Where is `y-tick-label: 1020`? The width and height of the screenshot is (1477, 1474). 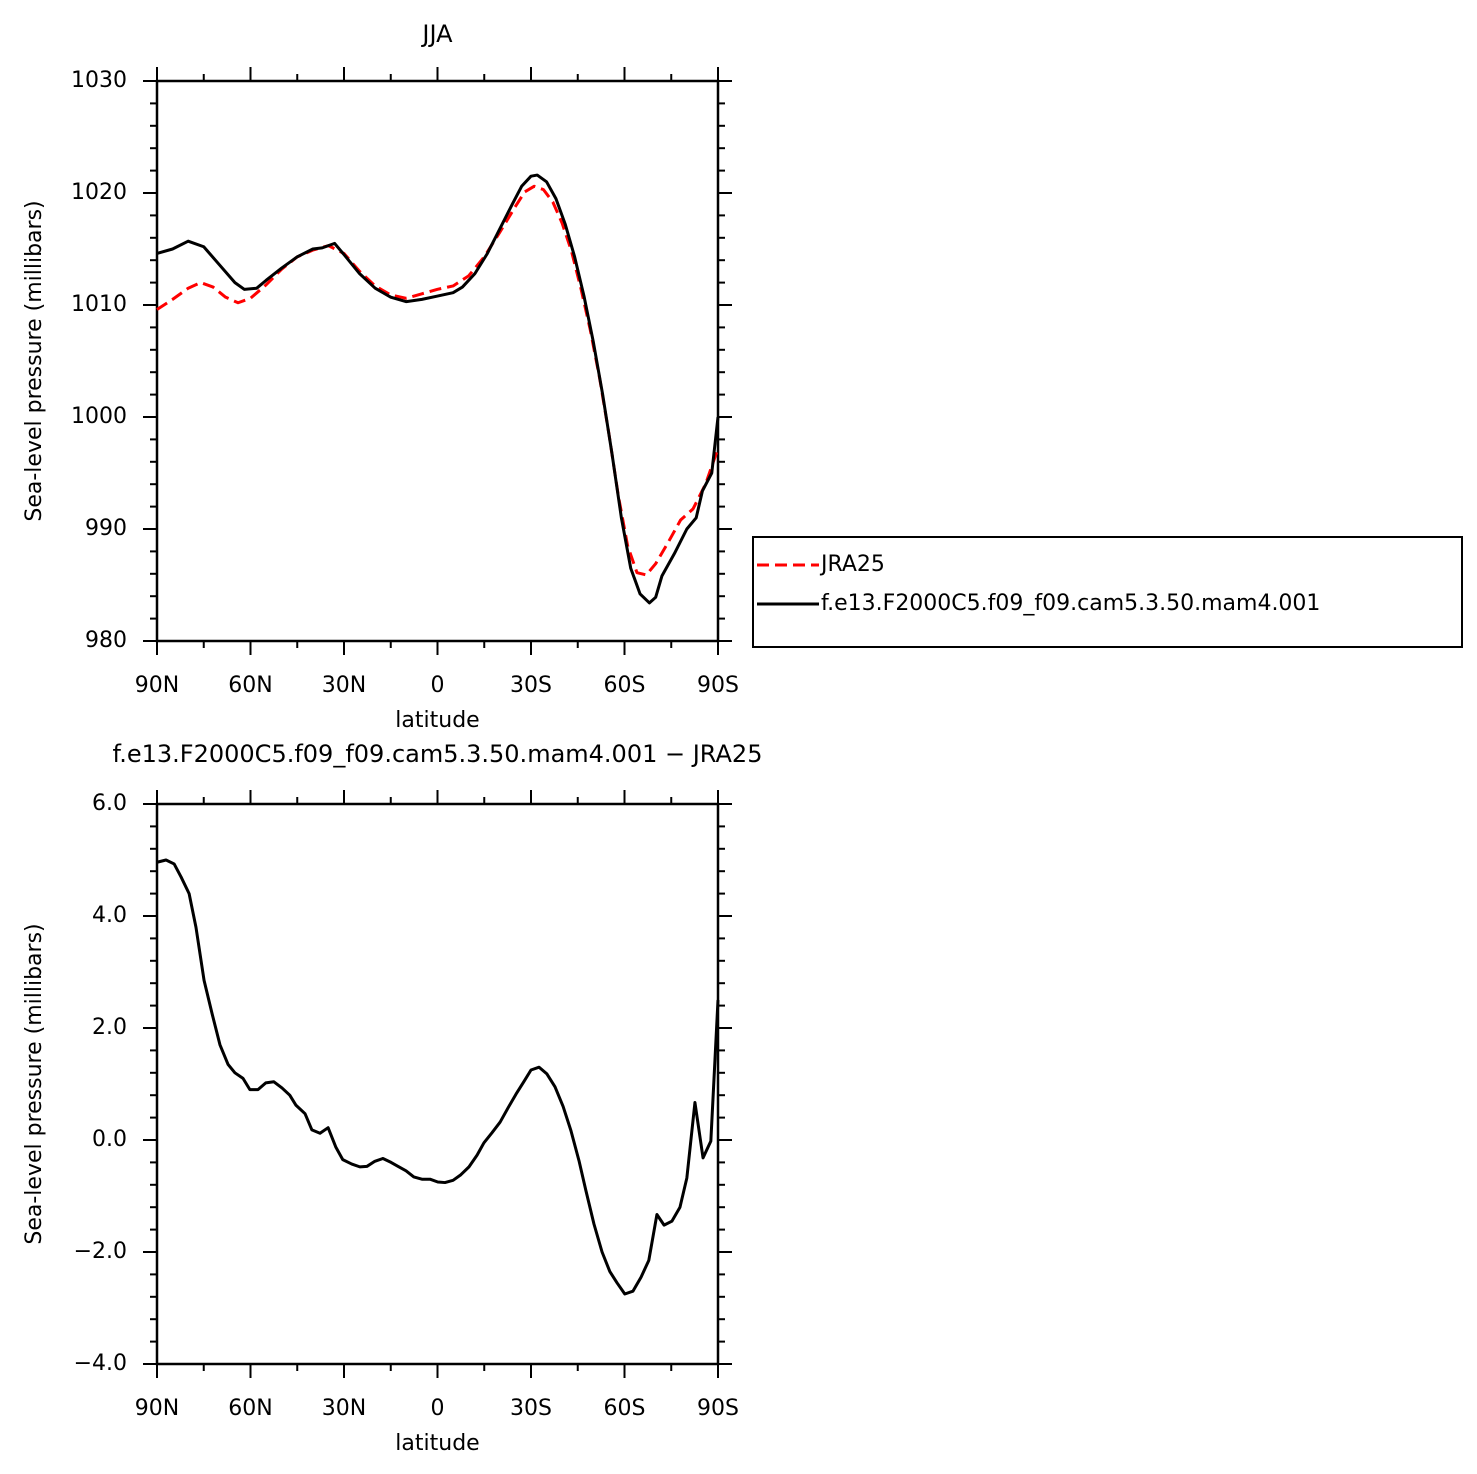 y-tick-label: 1020 is located at coordinates (99, 192).